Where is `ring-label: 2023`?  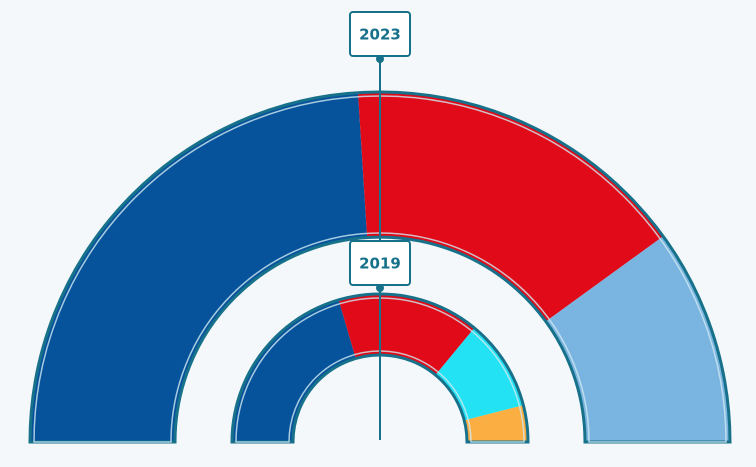
ring-label: 2023 is located at coordinates (380, 35).